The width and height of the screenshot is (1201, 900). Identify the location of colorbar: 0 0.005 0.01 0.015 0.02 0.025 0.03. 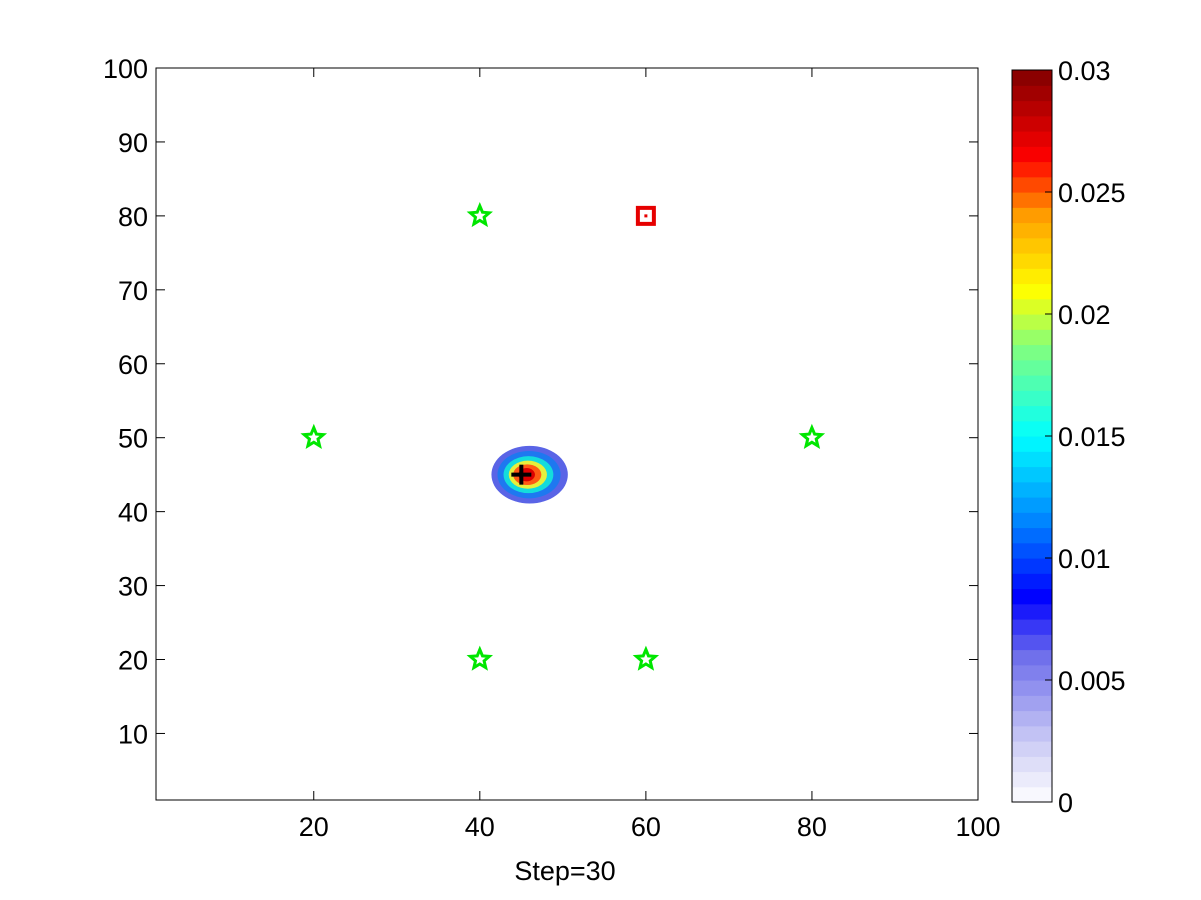
(1068, 437).